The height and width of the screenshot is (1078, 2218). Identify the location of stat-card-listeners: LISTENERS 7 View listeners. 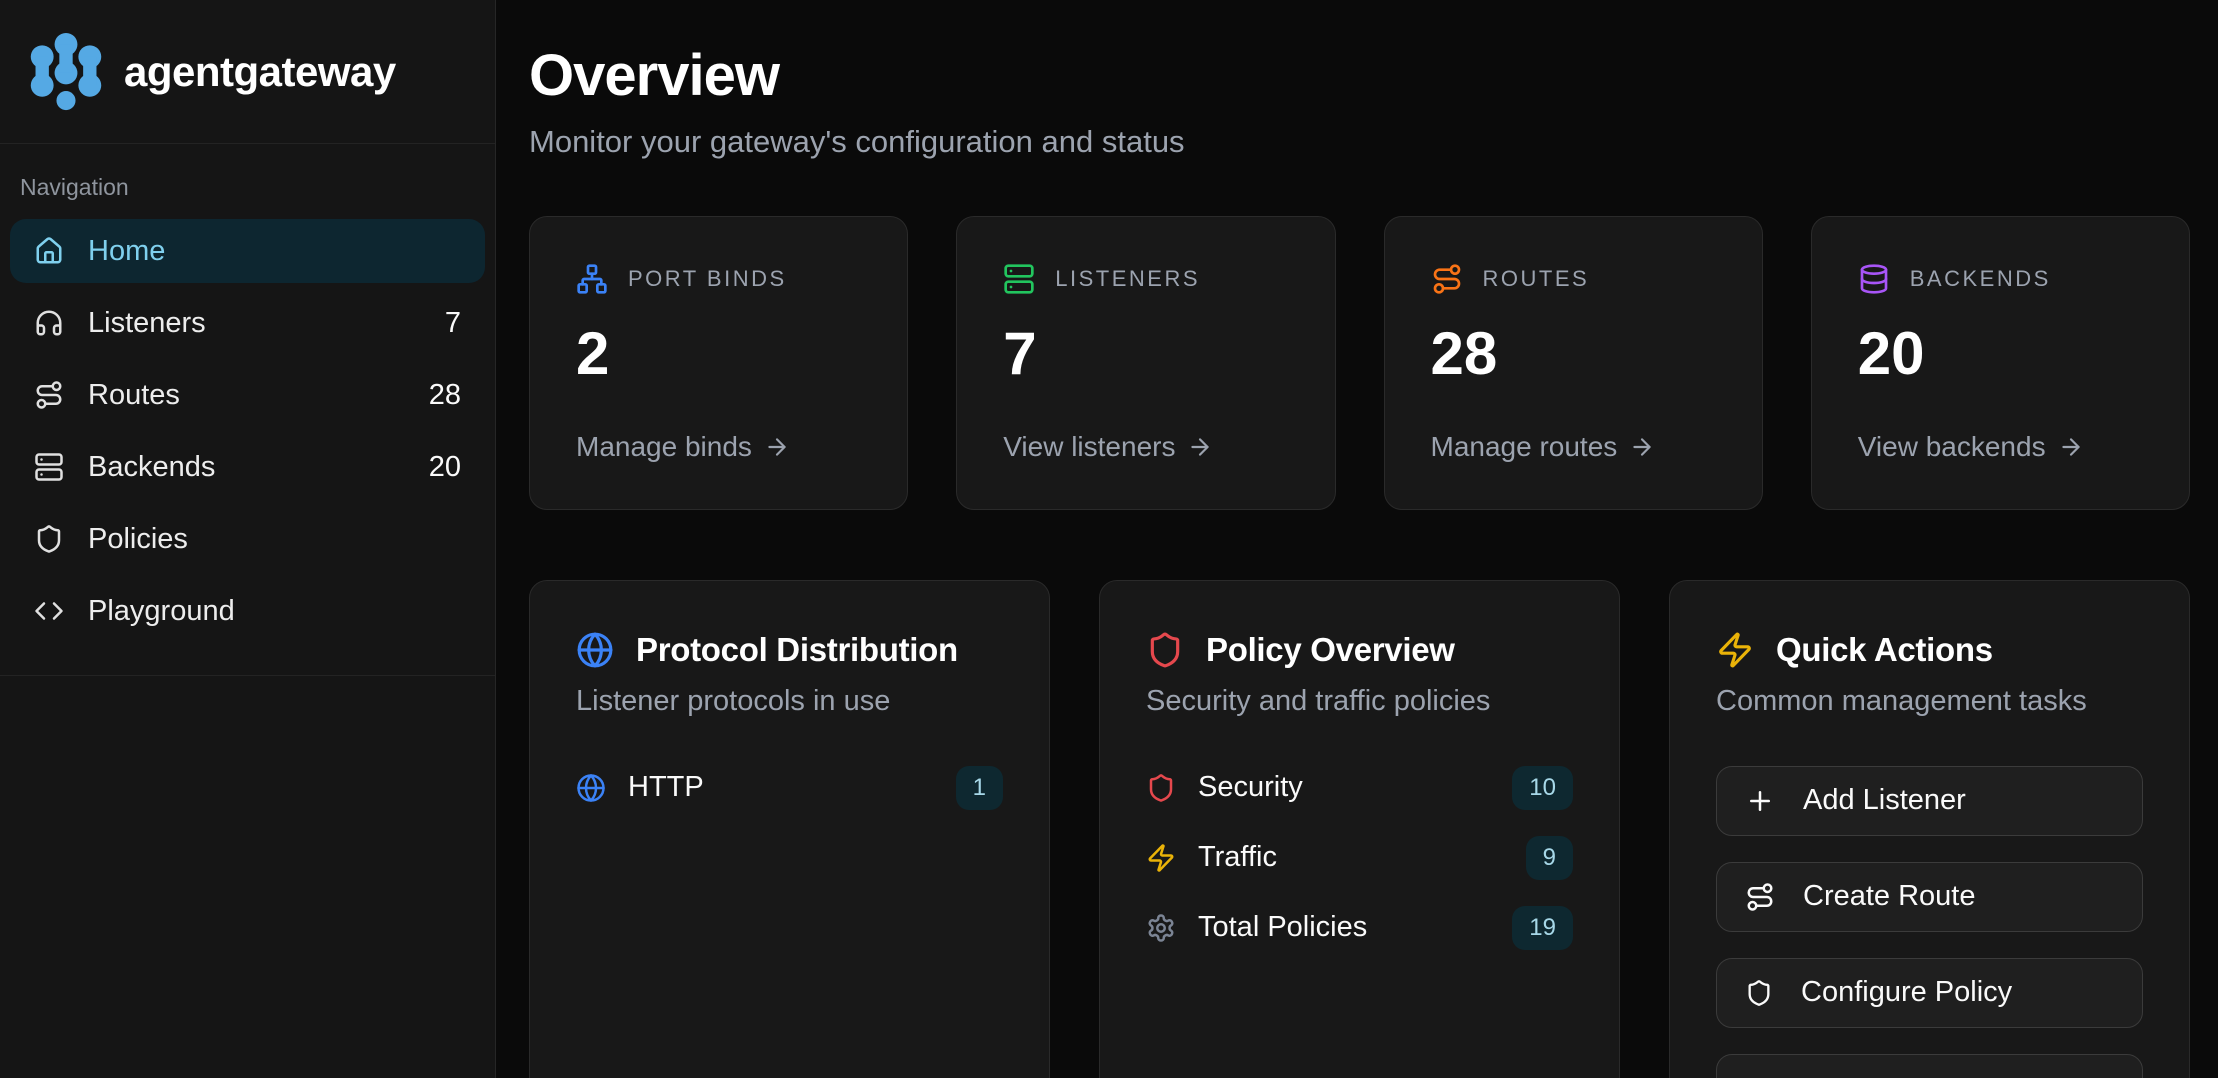
(1146, 362).